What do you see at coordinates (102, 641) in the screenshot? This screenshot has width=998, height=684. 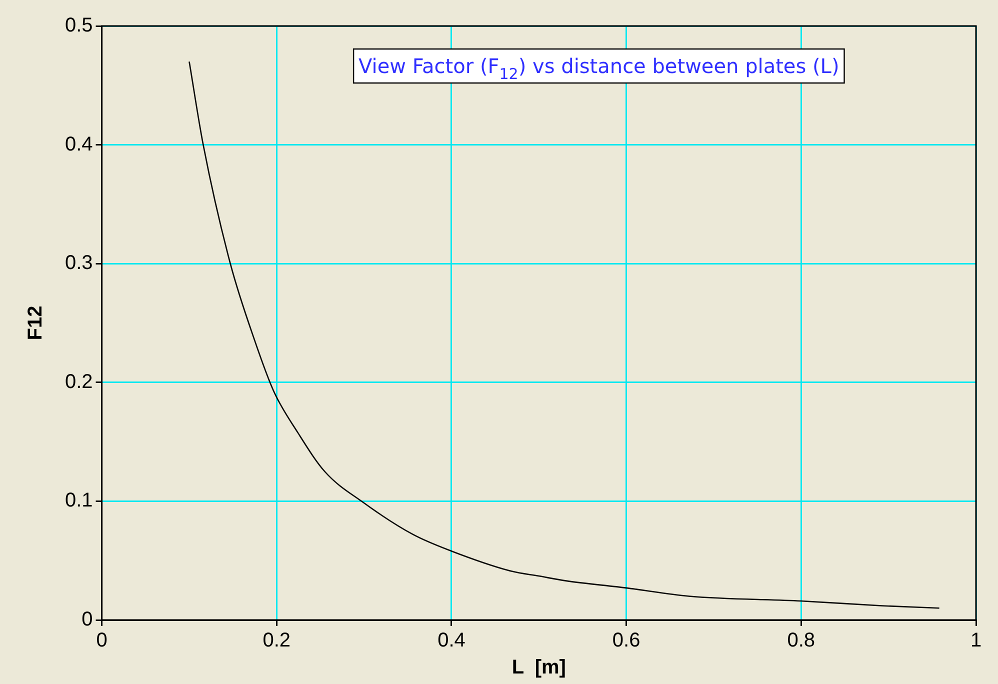 I see `x-tick-label: 0` at bounding box center [102, 641].